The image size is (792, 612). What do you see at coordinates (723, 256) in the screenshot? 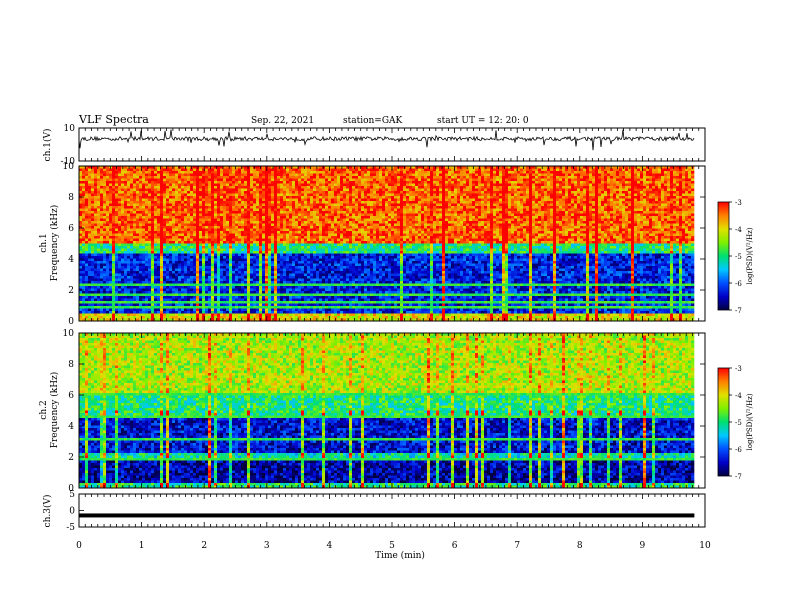
I see `ch1-colorbar-gradient` at bounding box center [723, 256].